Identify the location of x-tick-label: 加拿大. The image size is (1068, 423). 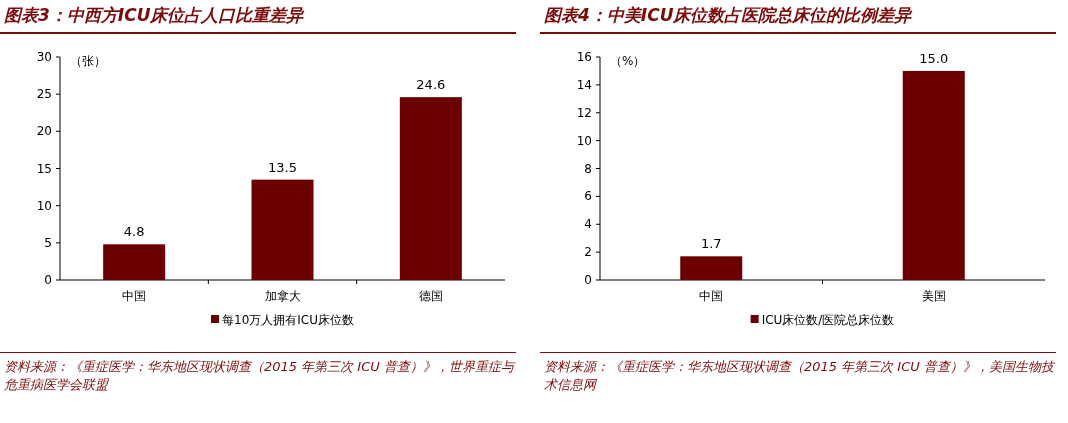
(282, 296).